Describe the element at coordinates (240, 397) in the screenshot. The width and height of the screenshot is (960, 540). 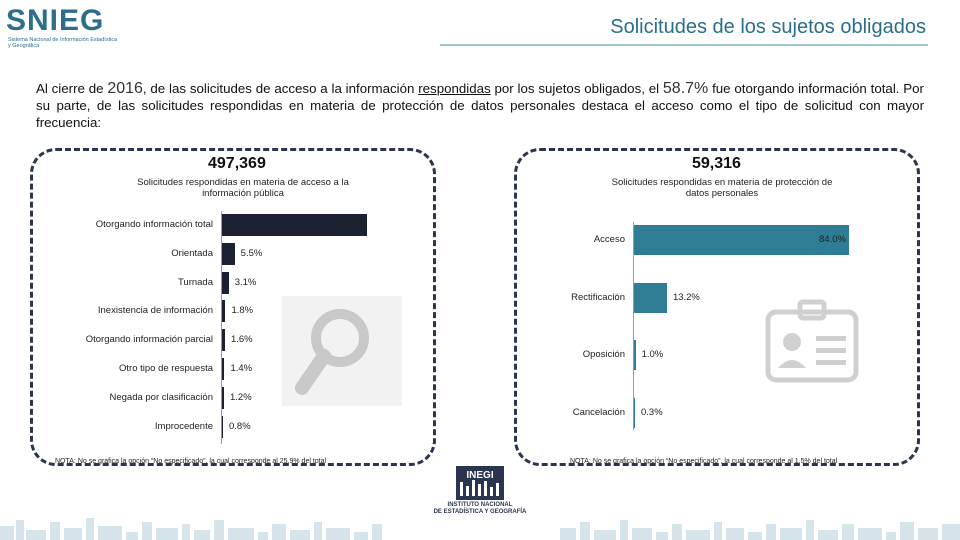
I see `value-label: 1.2%` at that location.